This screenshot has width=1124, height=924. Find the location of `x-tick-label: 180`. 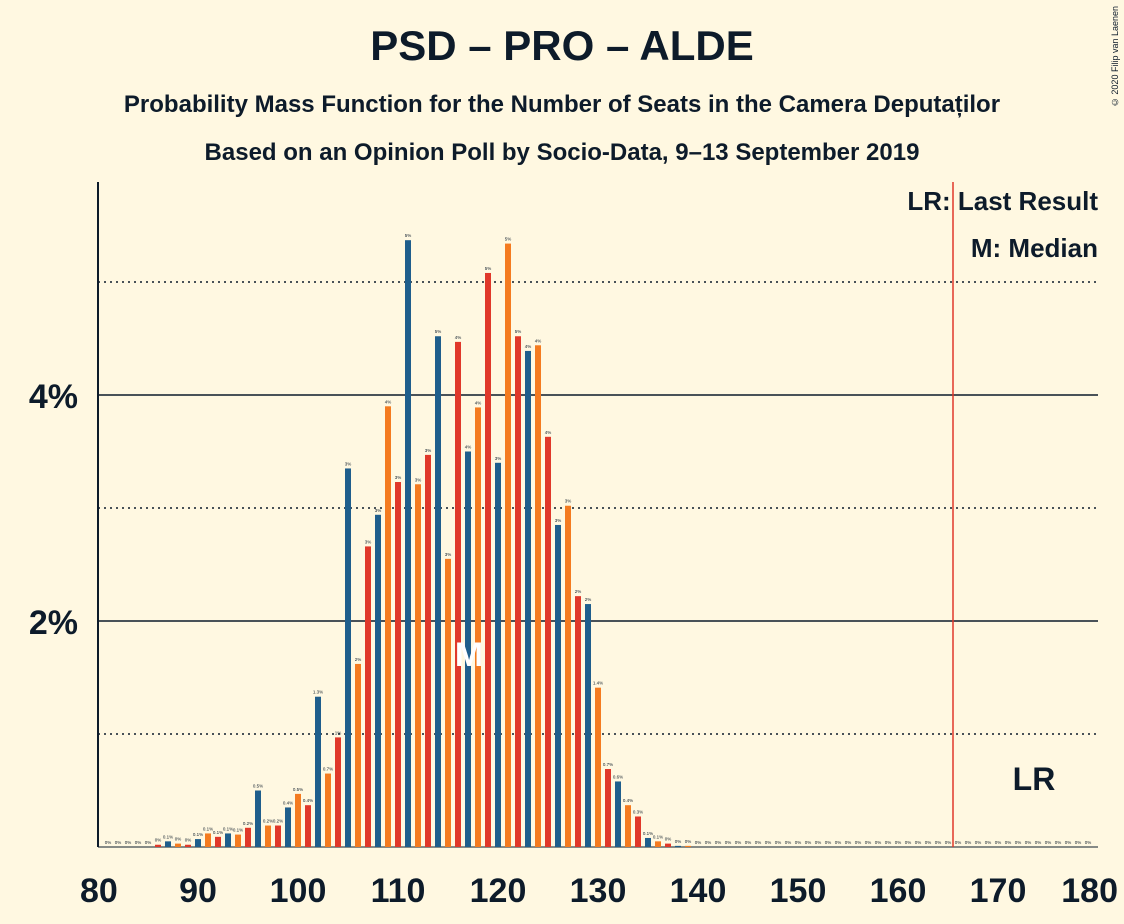

x-tick-label: 180 is located at coordinates (1089, 891).